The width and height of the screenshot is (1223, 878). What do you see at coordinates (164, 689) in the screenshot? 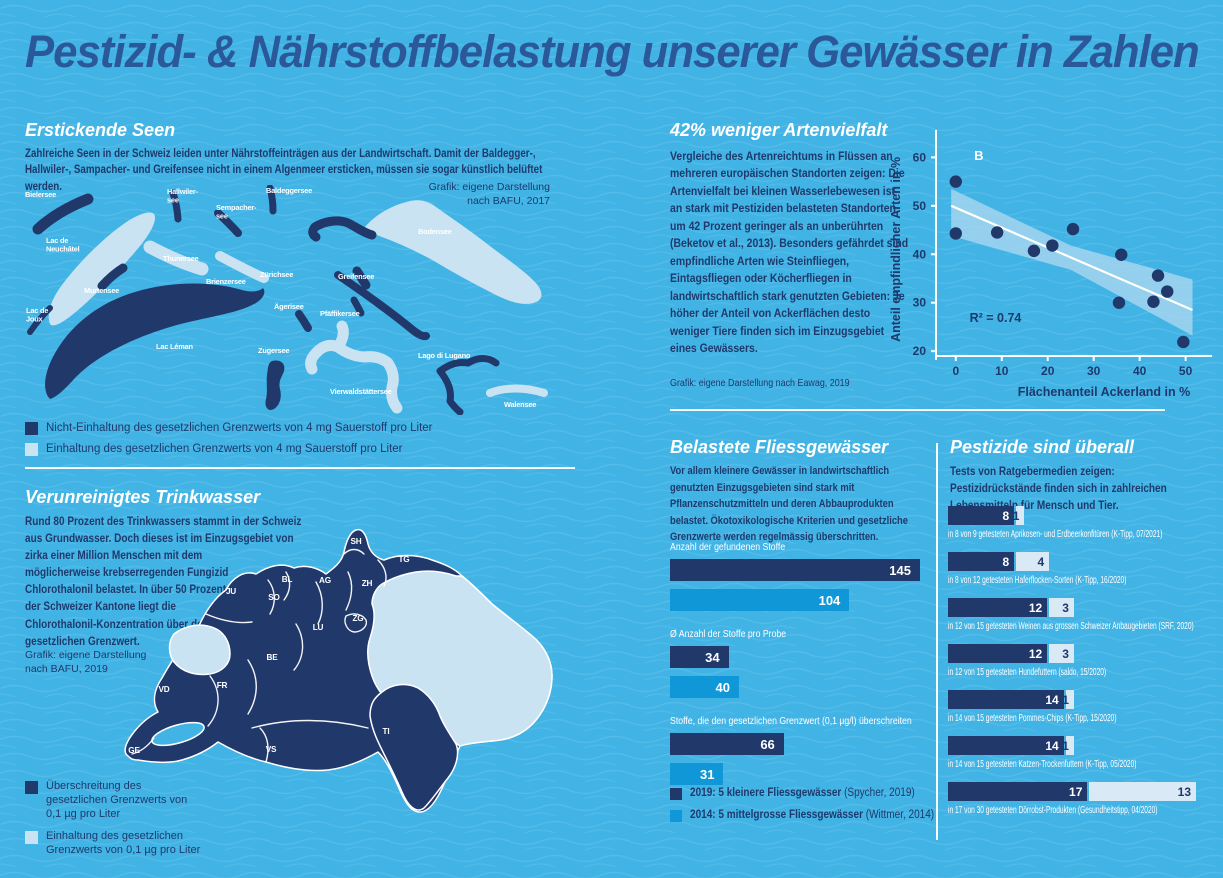
I see `canton-label-vd: VD` at bounding box center [164, 689].